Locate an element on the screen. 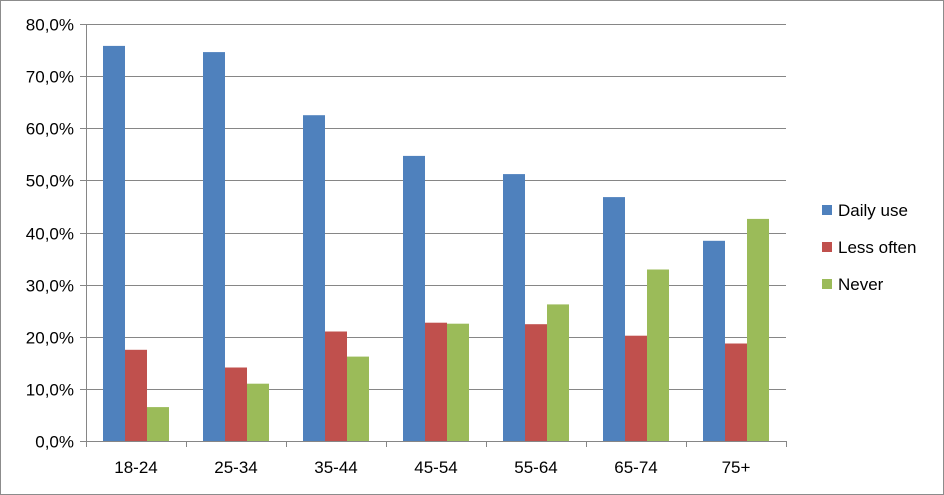 This screenshot has width=944, height=495. x-tick-labels: 18-24 25-34 35-44 45-54 55-64 65-74 75+ is located at coordinates (432, 467).